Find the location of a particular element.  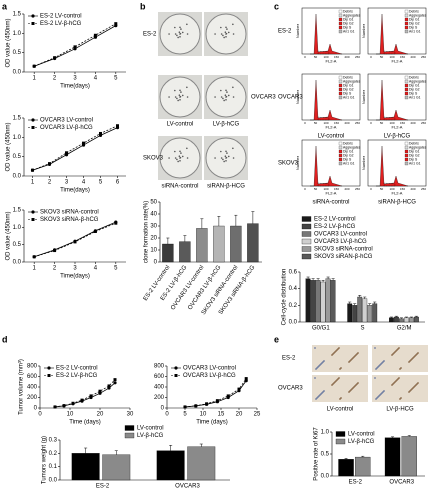

histogram-tick-label: 150 is located at coordinates (336, 189).